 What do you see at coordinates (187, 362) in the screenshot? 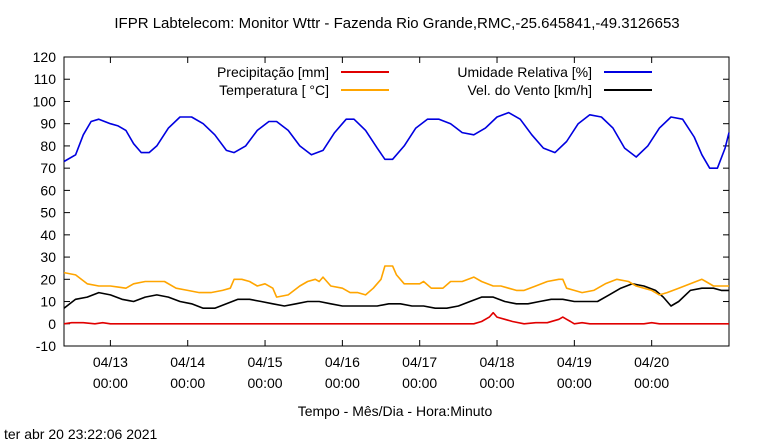
I see `x-tick-label-date: 04/14` at bounding box center [187, 362].